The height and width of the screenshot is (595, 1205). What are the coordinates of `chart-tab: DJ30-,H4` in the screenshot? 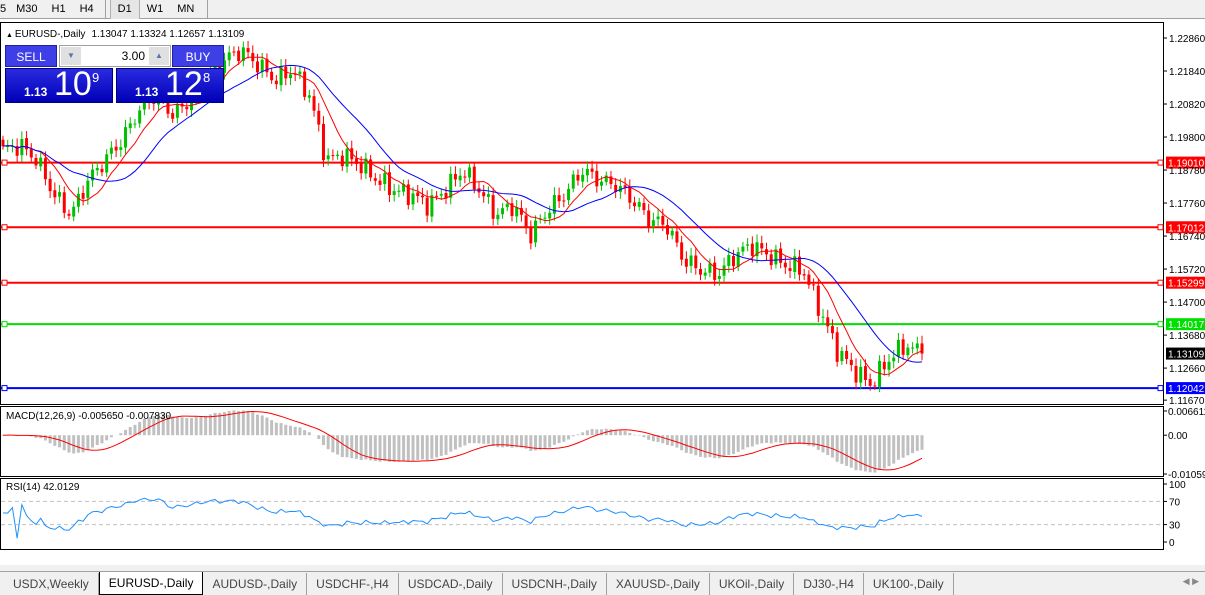 It's located at (829, 584).